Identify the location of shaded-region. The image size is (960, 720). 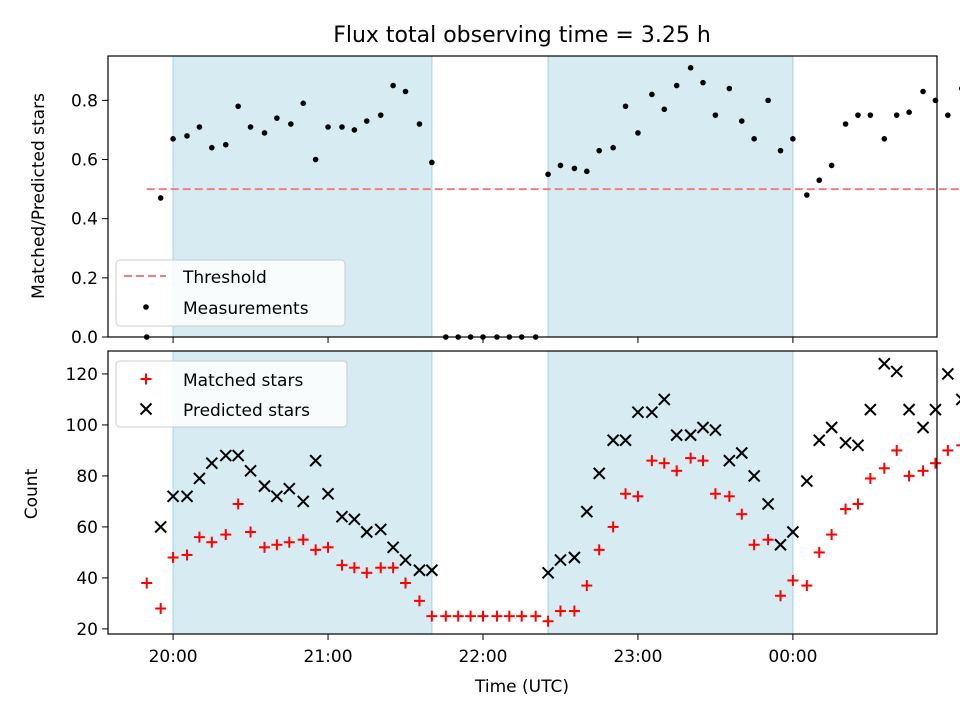
(670, 196).